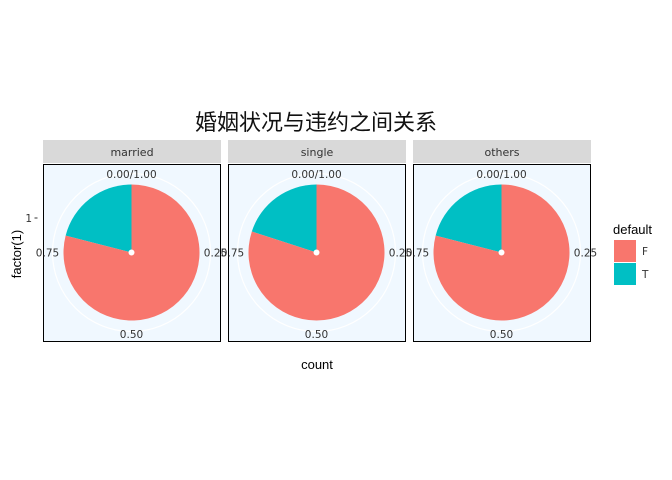 This screenshot has width=672, height=480. I want to click on facet-strip-label: single, so click(317, 152).